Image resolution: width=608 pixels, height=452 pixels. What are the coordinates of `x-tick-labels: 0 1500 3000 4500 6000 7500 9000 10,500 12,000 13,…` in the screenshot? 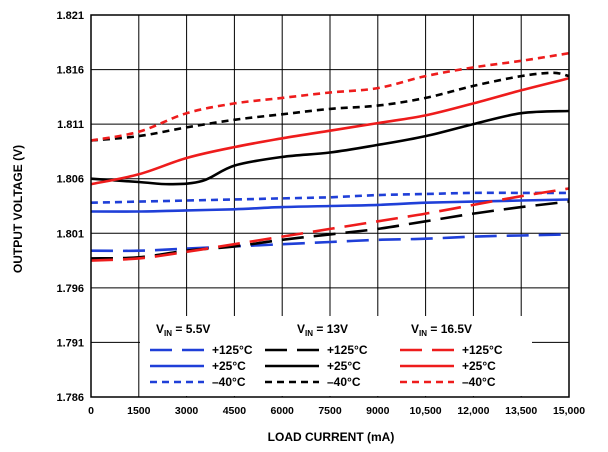 It's located at (336, 411).